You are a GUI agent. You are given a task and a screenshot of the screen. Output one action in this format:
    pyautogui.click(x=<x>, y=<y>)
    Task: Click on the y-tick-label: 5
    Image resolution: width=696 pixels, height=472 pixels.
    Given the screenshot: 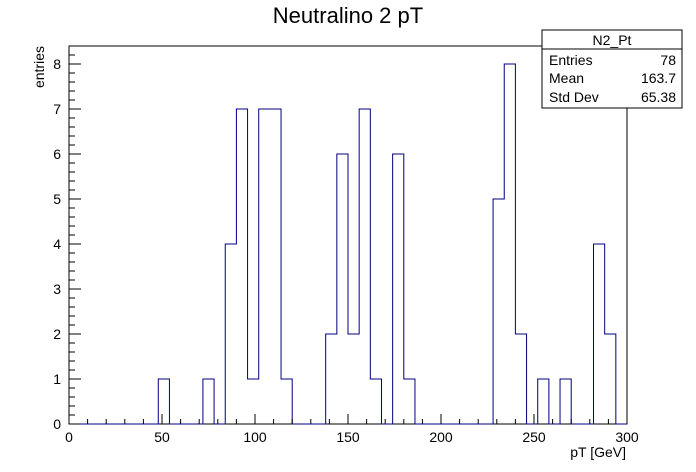 What is the action you would take?
    pyautogui.click(x=57, y=199)
    